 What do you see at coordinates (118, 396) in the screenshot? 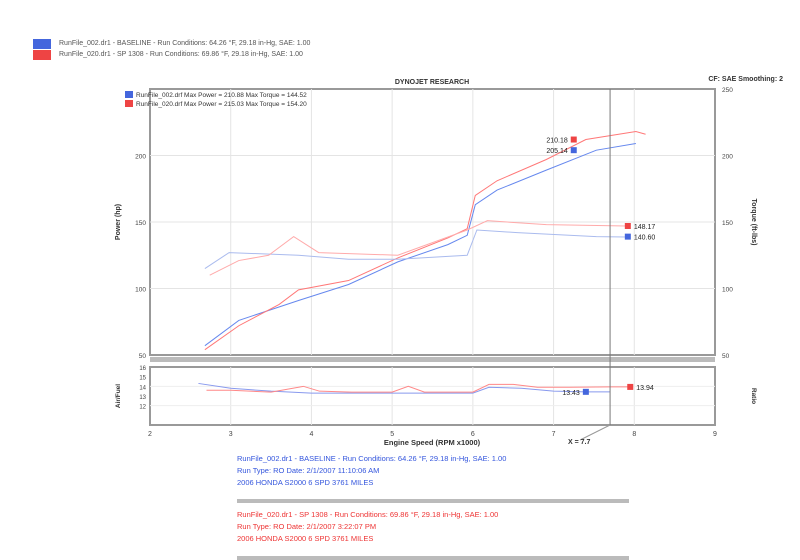
I see `afr-axis-label-left: Air/Fuel` at bounding box center [118, 396].